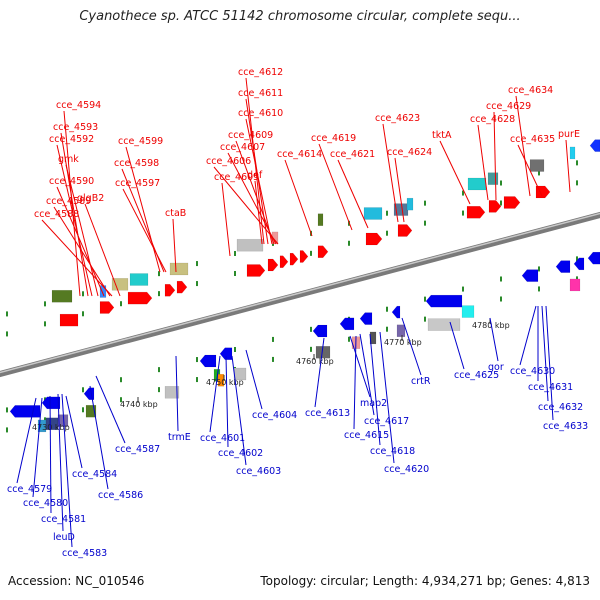 The width and height of the screenshot is (600, 600). What do you see at coordinates (260, 93) in the screenshot?
I see `forward-gene-label: cce_4611` at bounding box center [260, 93].